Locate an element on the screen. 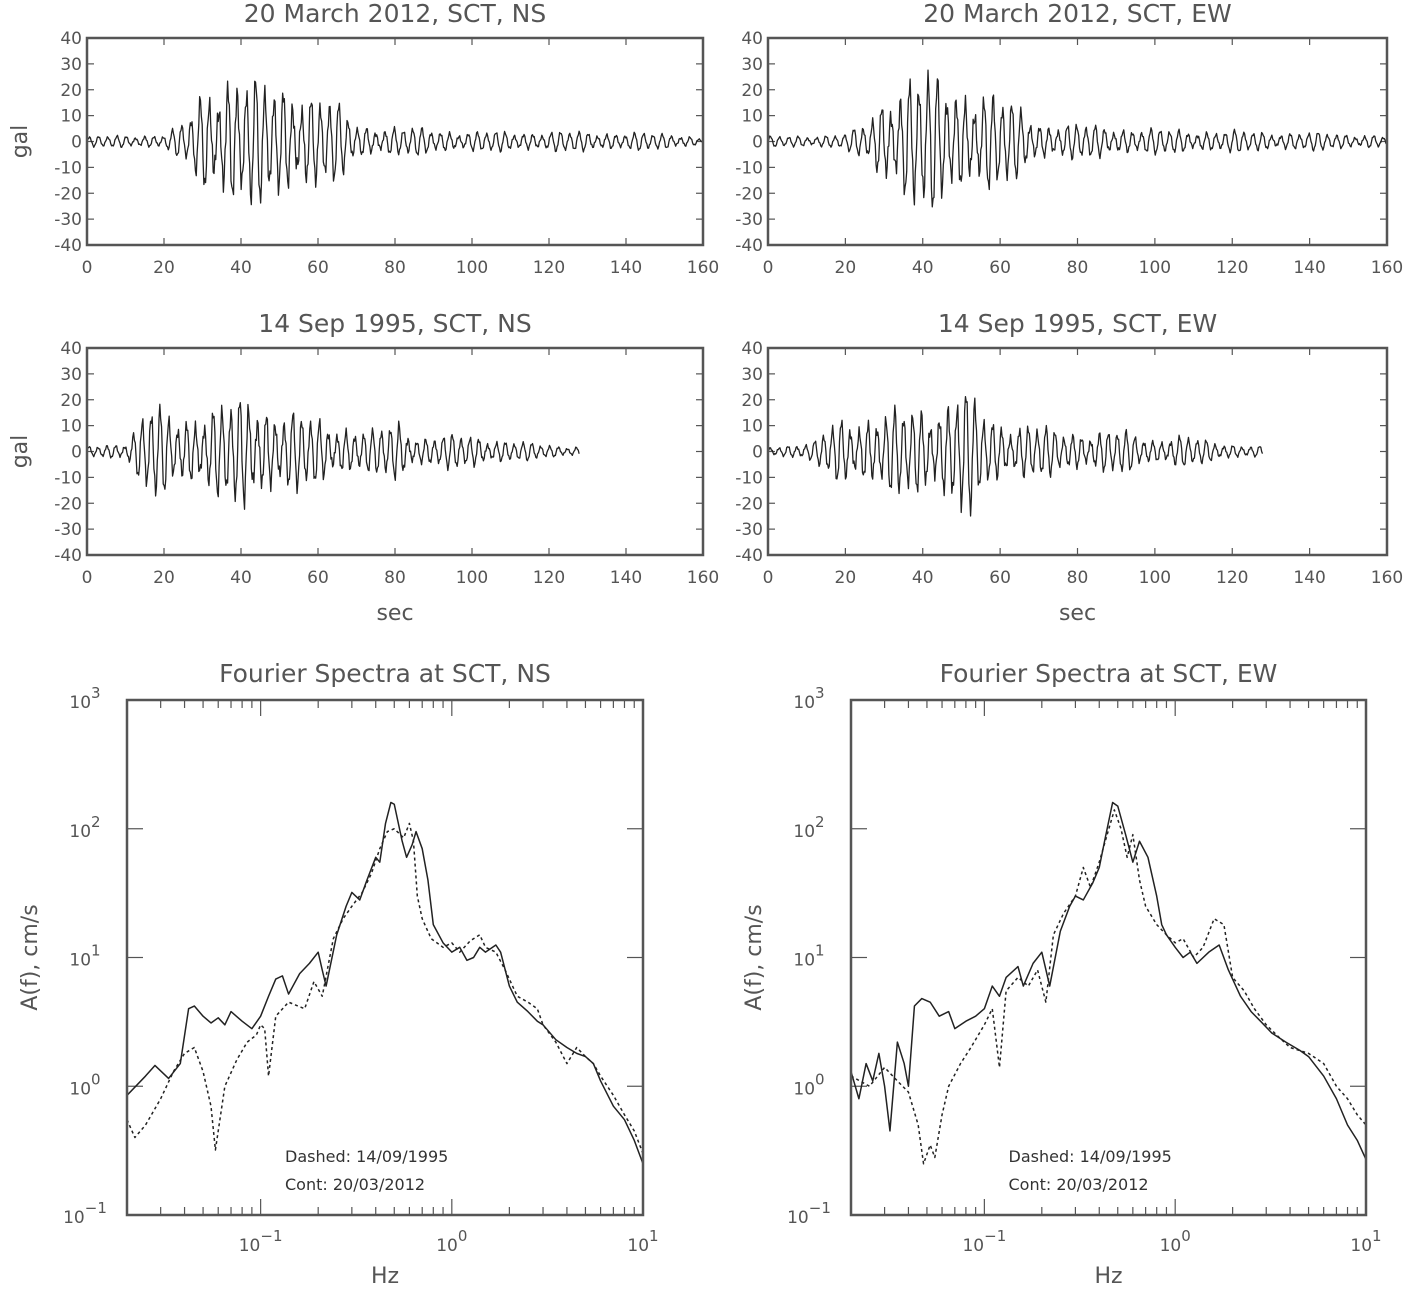 The width and height of the screenshot is (1407, 1290). chart-title: 14 Sep 1995, SCT, NS is located at coordinates (394, 323).